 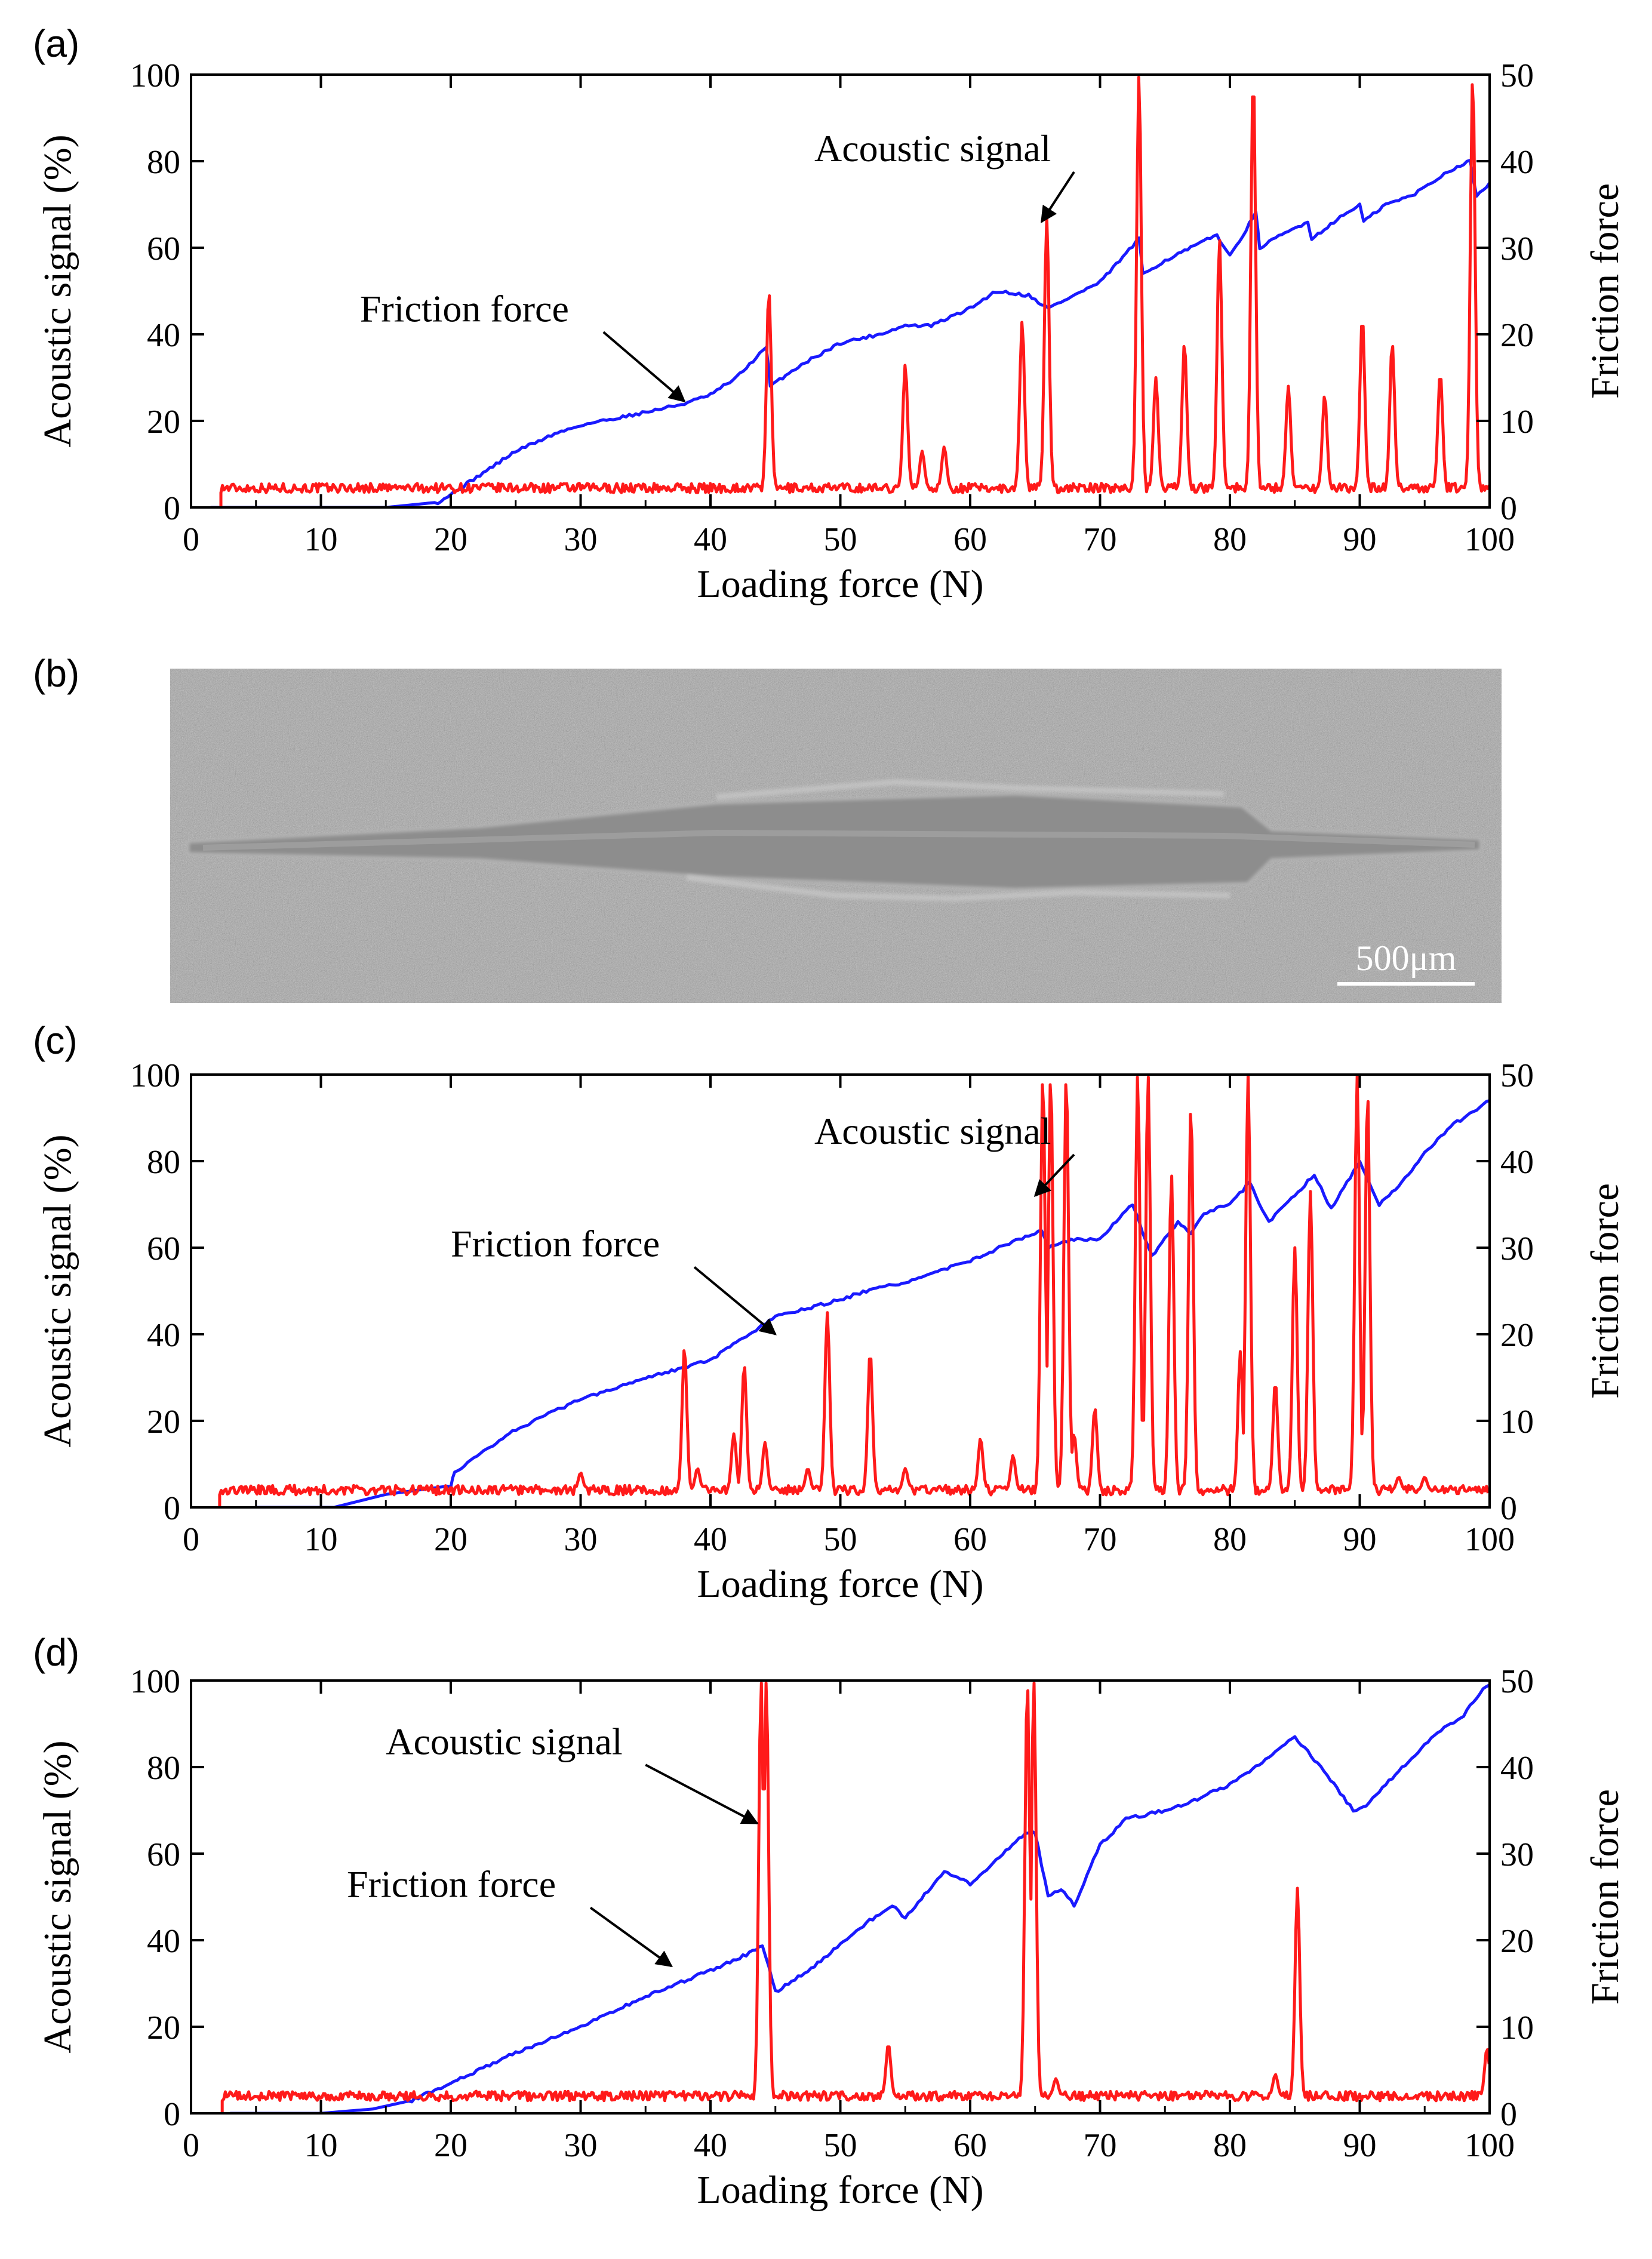 What do you see at coordinates (56, 43) in the screenshot?
I see `panel-label: (a)` at bounding box center [56, 43].